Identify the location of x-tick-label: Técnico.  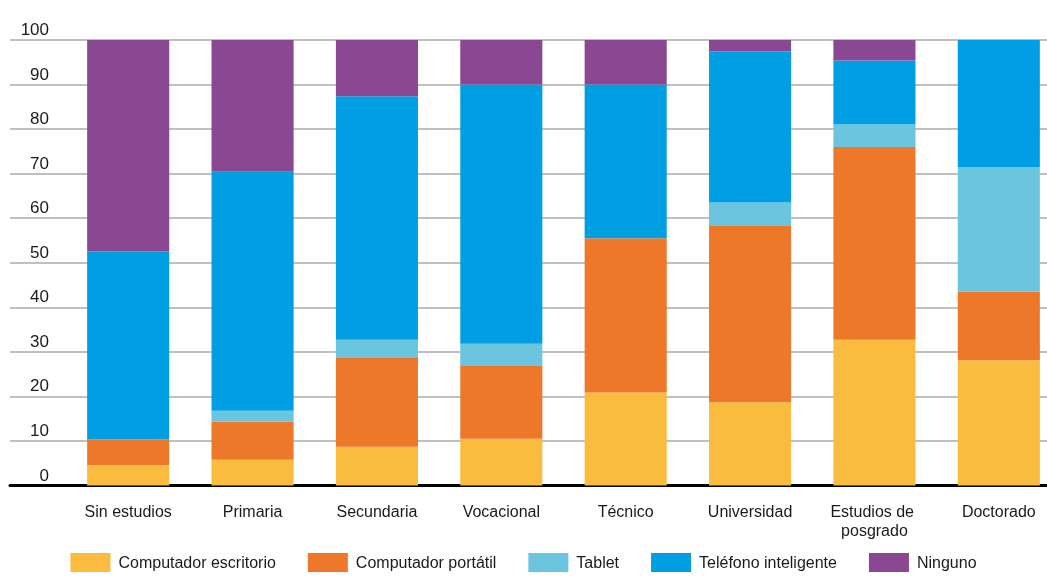
(625, 511).